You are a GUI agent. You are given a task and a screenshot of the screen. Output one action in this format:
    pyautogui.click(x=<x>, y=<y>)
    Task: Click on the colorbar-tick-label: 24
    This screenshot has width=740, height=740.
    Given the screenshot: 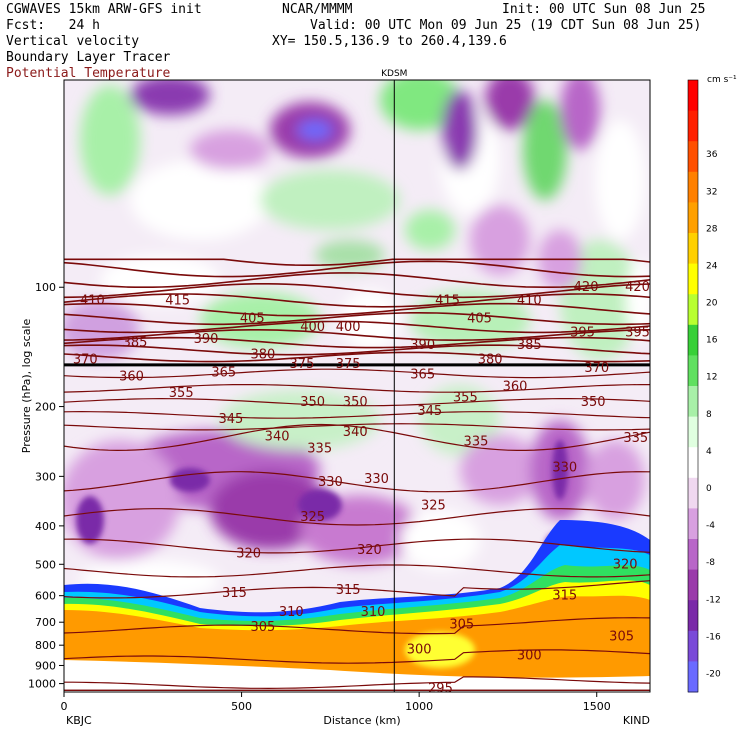 What is the action you would take?
    pyautogui.click(x=712, y=266)
    